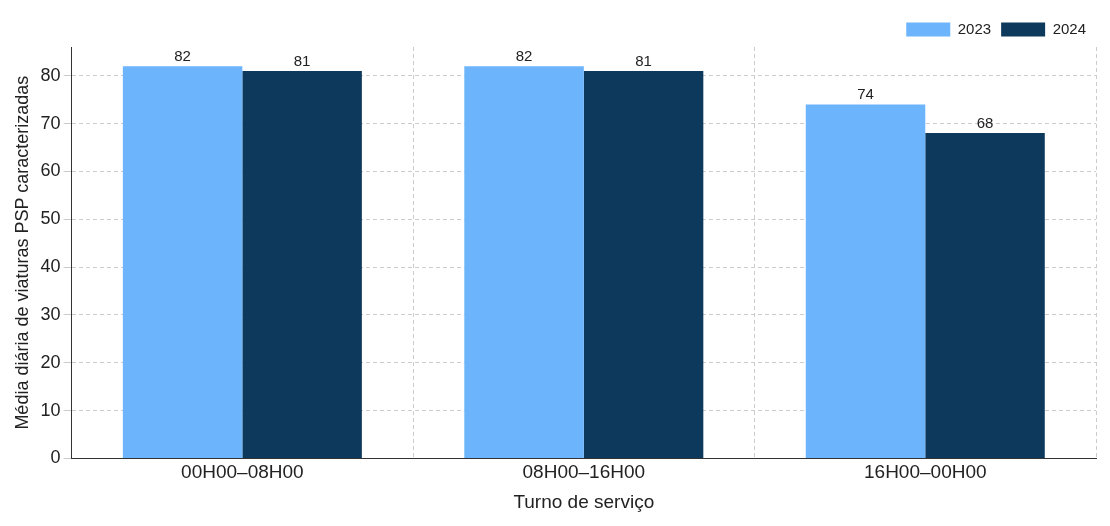 Image resolution: width=1110 pixels, height=526 pixels. What do you see at coordinates (50, 361) in the screenshot?
I see `y-tick-label: 20` at bounding box center [50, 361].